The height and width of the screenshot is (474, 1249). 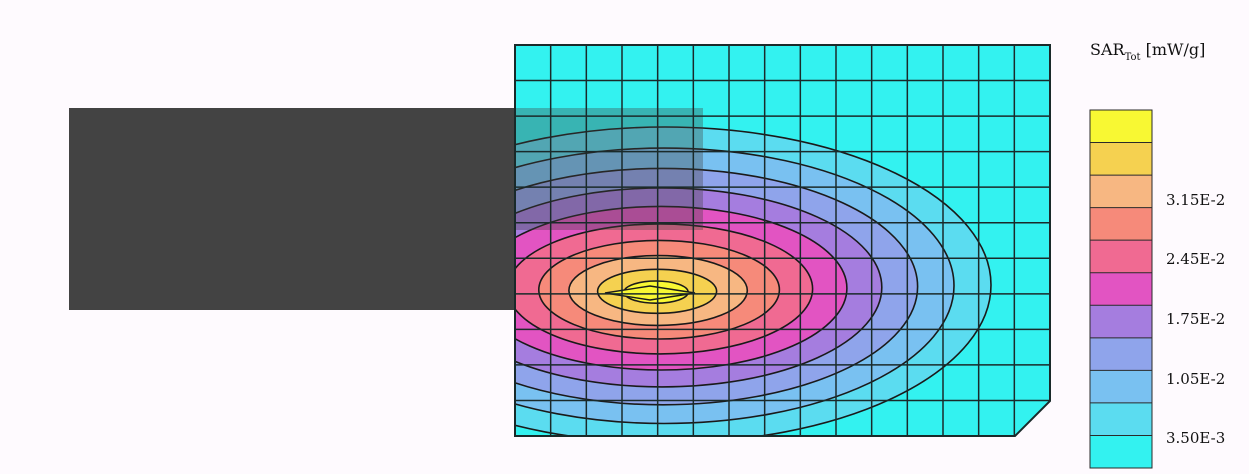 I want to click on colorbar-frame, so click(x=1121, y=289).